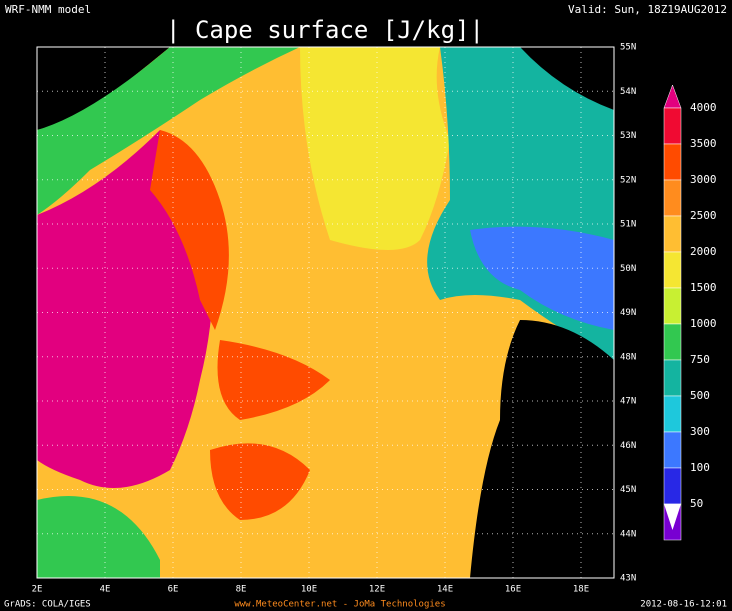 This screenshot has width=732, height=611. What do you see at coordinates (700, 431) in the screenshot?
I see `colorbar-label: 300` at bounding box center [700, 431].